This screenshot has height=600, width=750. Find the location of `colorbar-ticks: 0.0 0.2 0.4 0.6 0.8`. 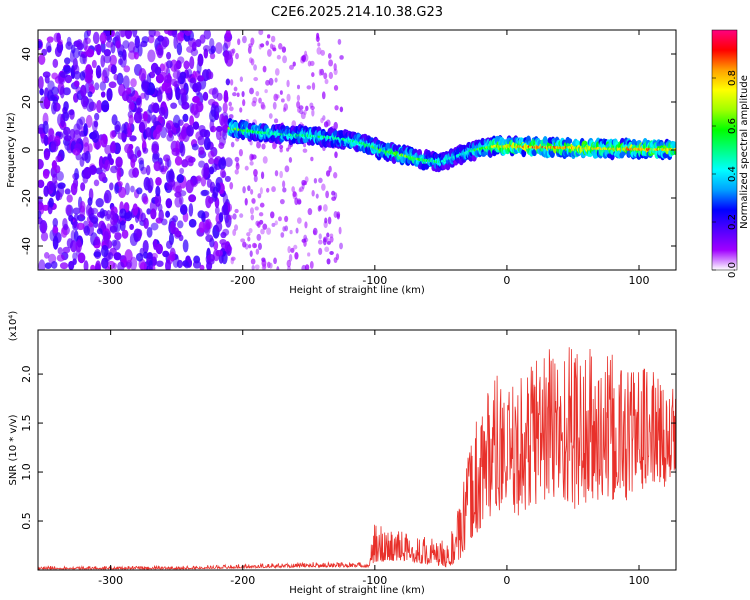

colorbar-ticks: 0.0 0.2 0.4 0.6 0.8 is located at coordinates (725, 174).